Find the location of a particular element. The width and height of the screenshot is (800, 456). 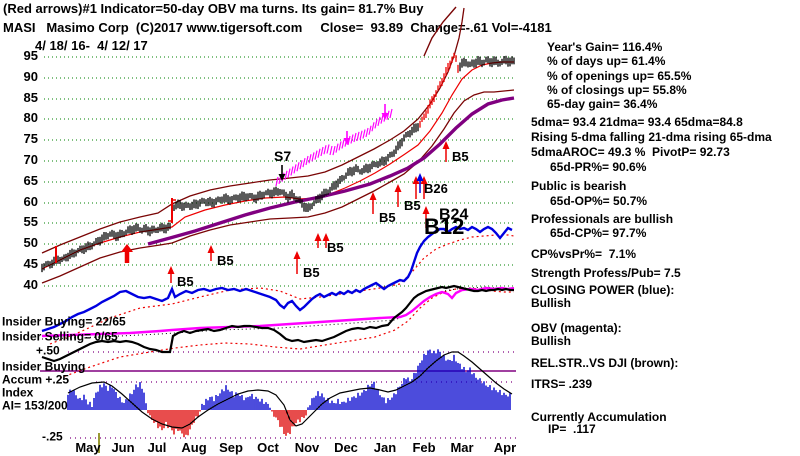

indicator-annotation: Insider Buying is located at coordinates (43, 366).